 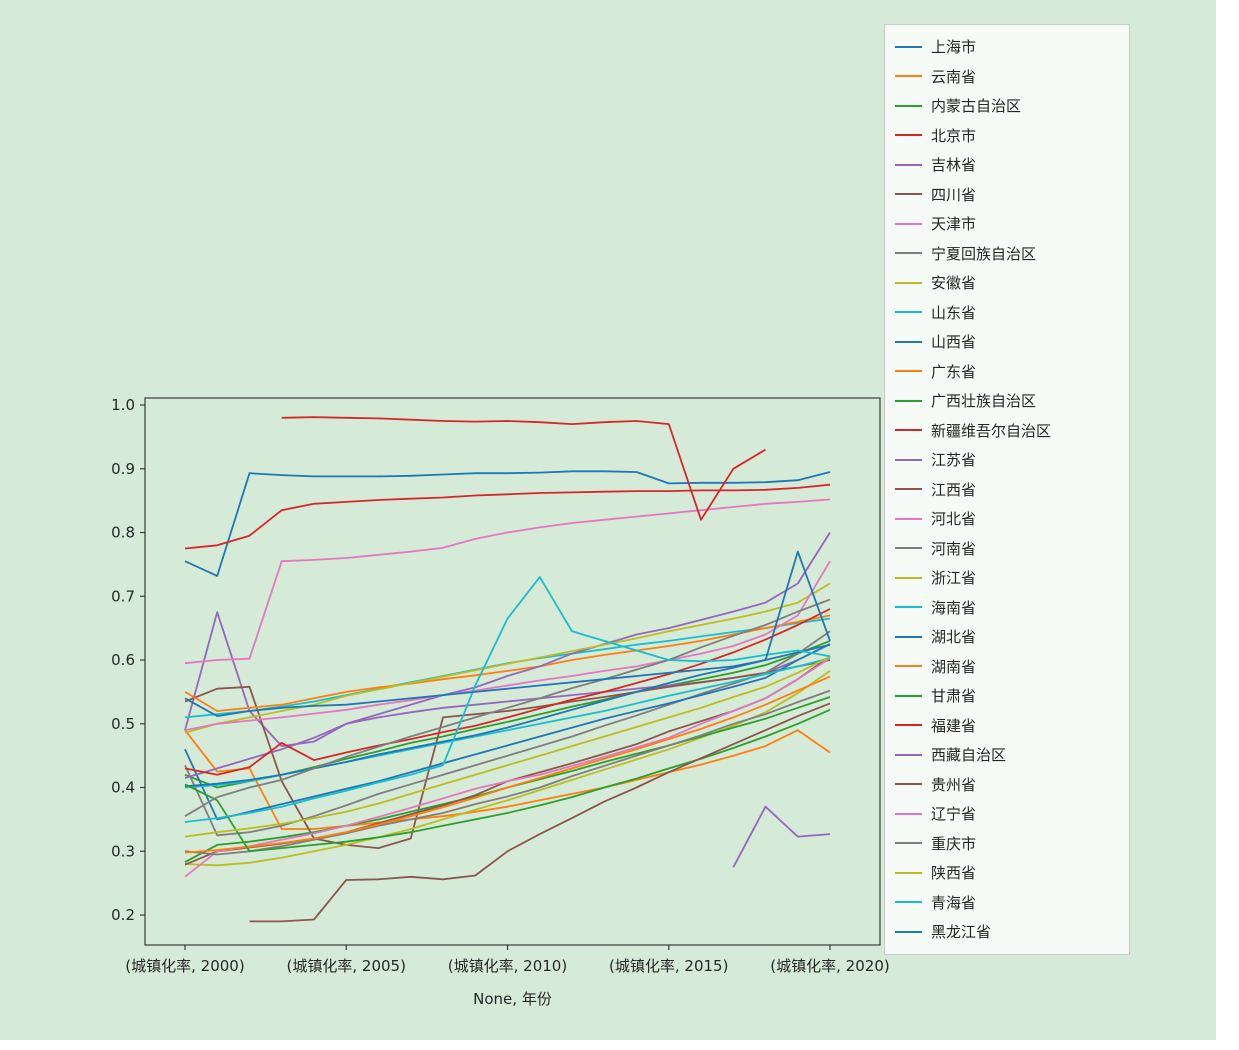 What do you see at coordinates (1007, 283) in the screenshot?
I see `legend-item: 安徽省` at bounding box center [1007, 283].